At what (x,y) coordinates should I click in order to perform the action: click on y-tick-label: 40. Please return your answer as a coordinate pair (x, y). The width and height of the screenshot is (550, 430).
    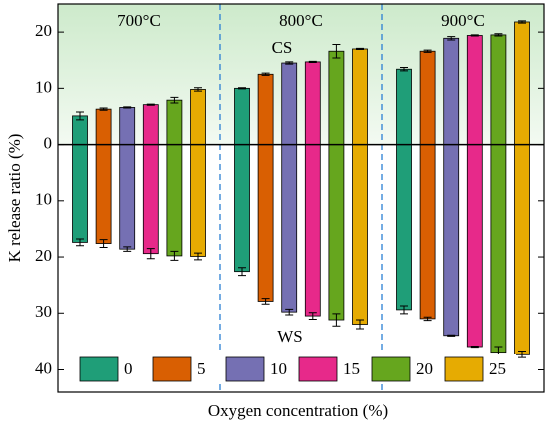
    Looking at the image, I should click on (43, 367).